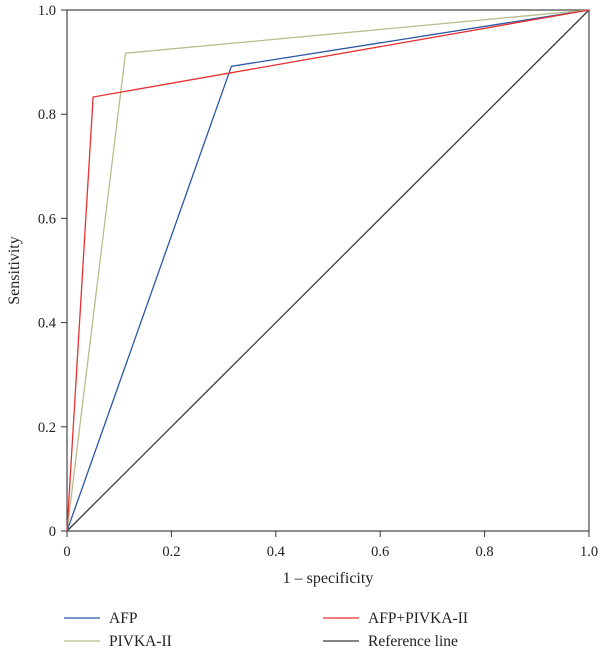 This screenshot has height=656, width=600. What do you see at coordinates (52, 271) in the screenshot?
I see `y-axis-ticks: 0 0.2 0.4 0.6 0.8 1.0` at bounding box center [52, 271].